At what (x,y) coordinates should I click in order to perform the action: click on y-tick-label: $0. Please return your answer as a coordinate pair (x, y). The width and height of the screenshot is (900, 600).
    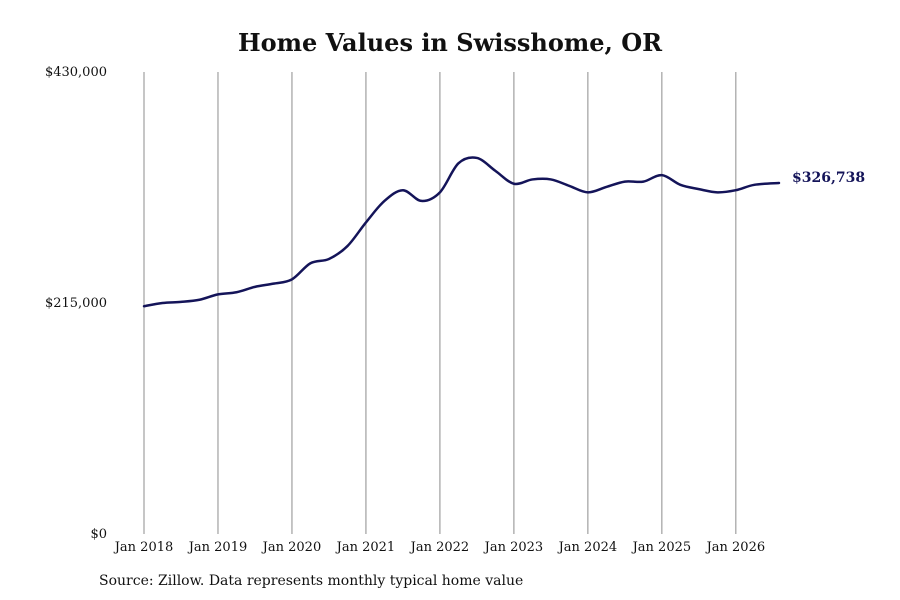
    Looking at the image, I should click on (98, 534).